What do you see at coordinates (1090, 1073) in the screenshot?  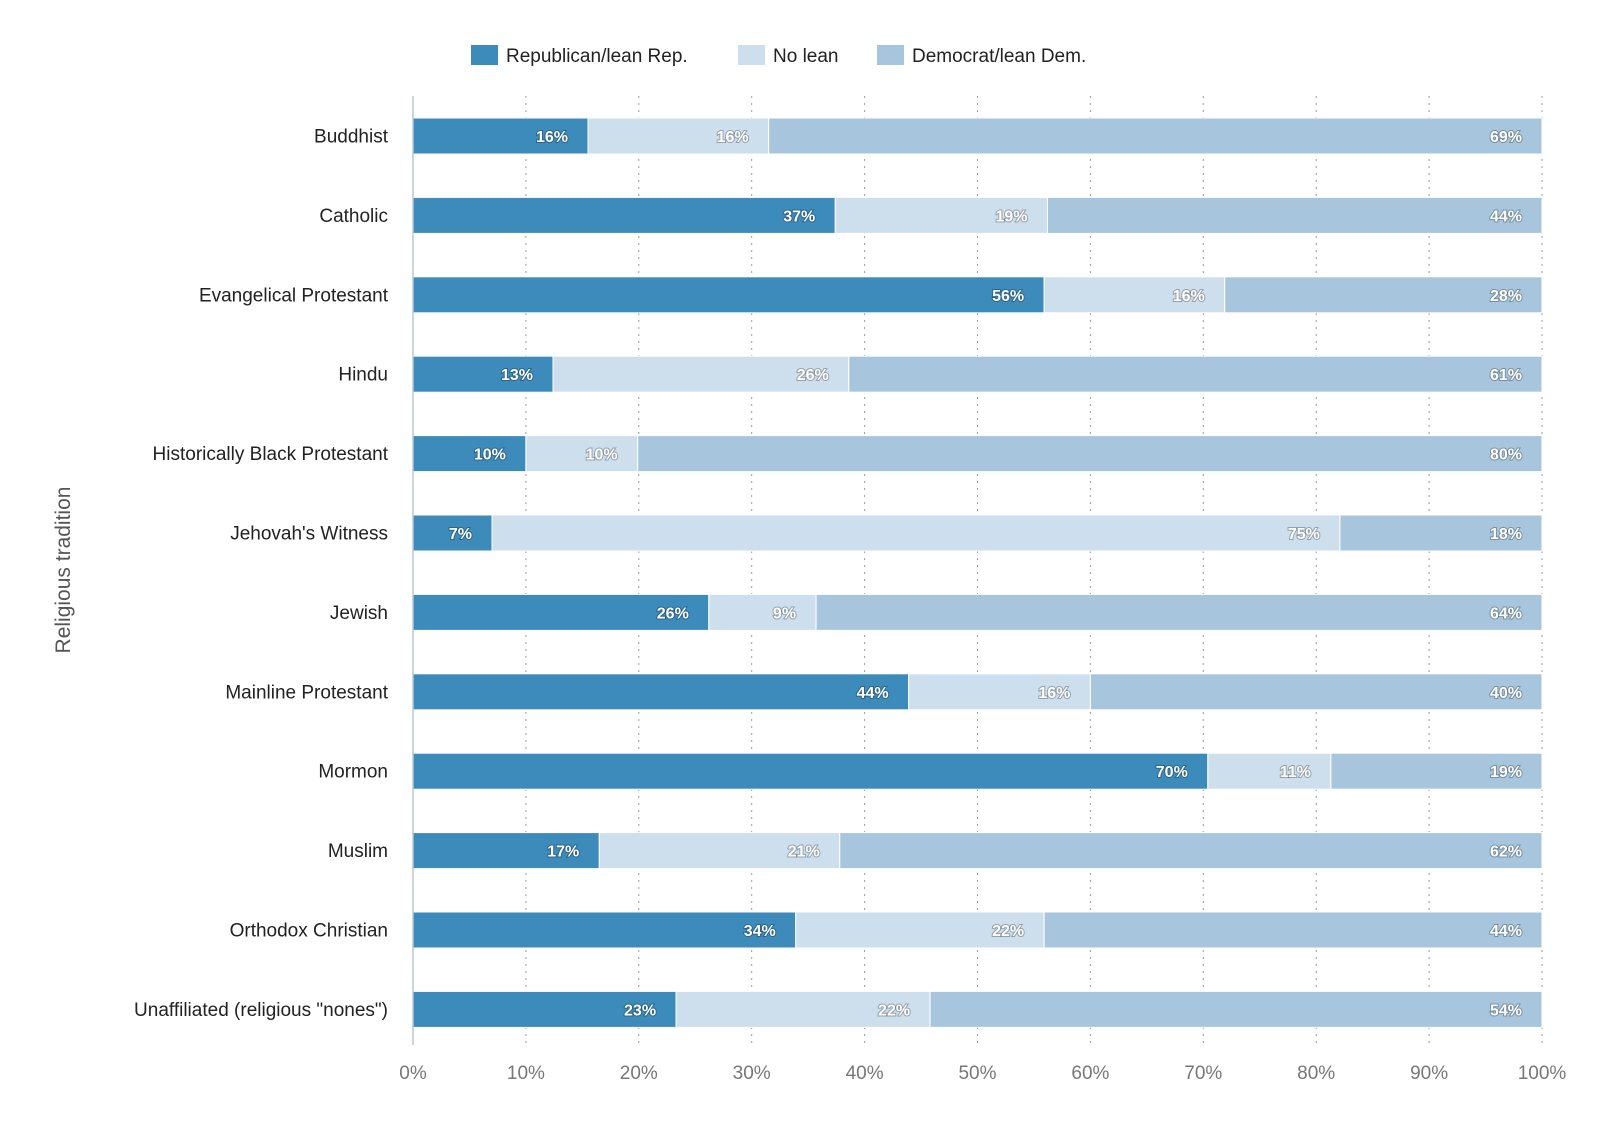 I see `x-tick-label: 60%` at bounding box center [1090, 1073].